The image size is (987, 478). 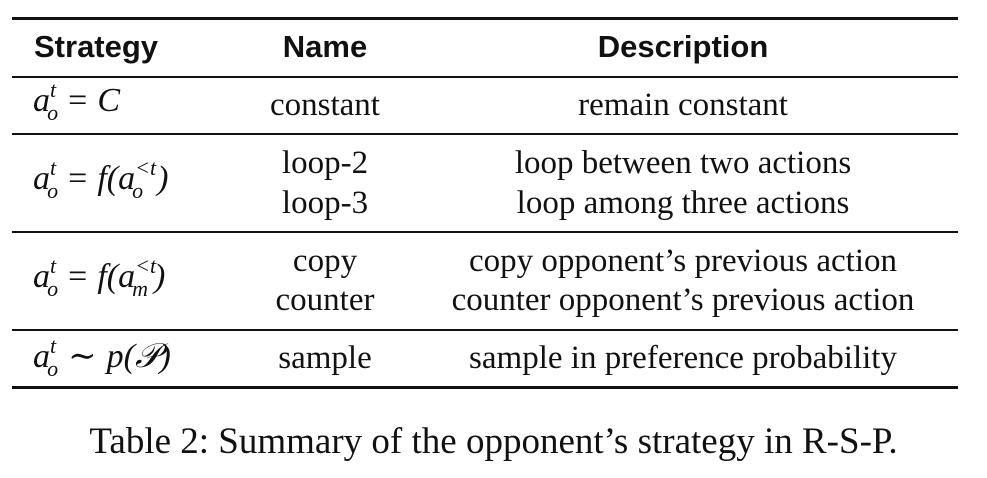 What do you see at coordinates (683, 163) in the screenshot?
I see `description-cell: loop between two actions` at bounding box center [683, 163].